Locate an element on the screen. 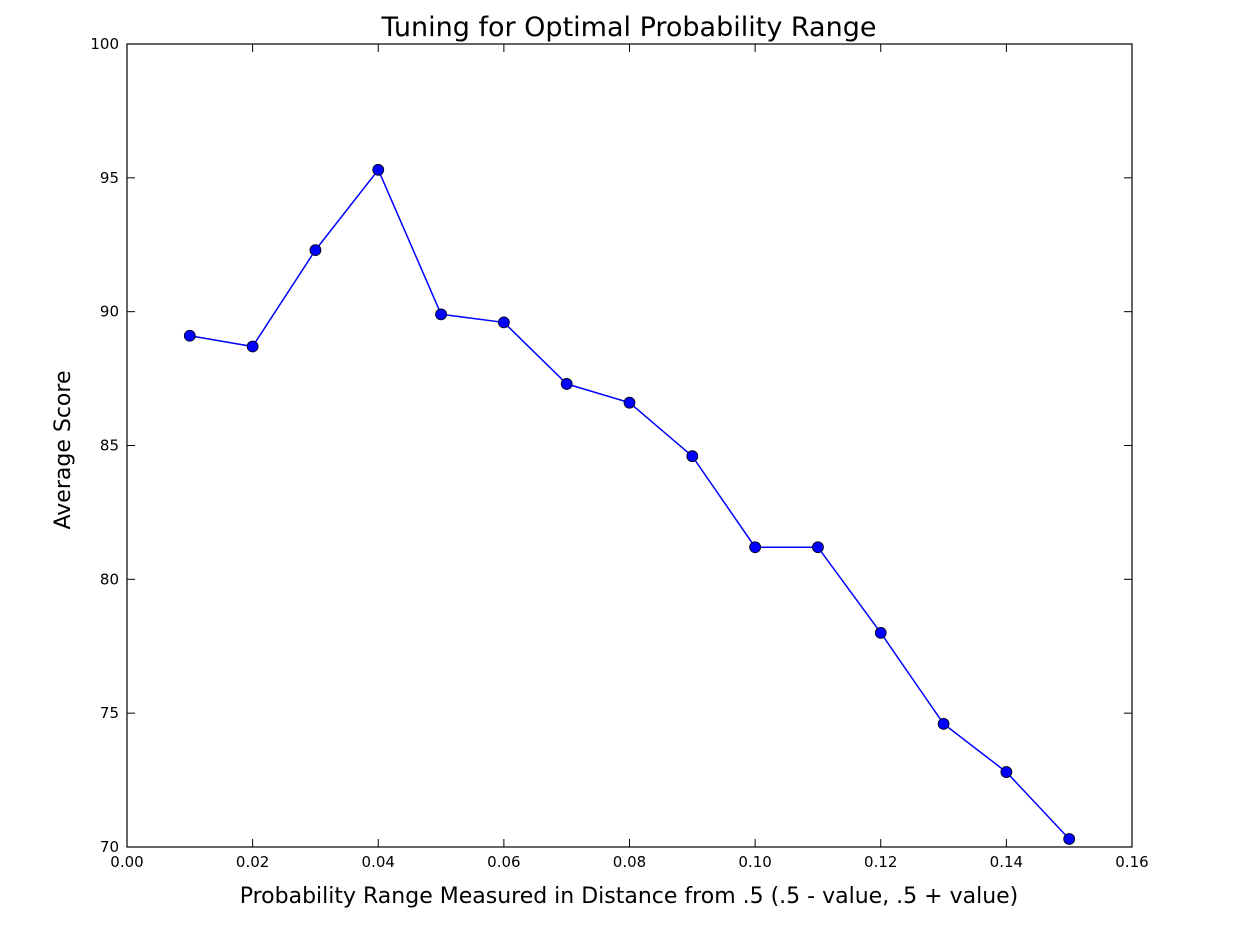  chart-title: Tuning for Optimal Probability Range is located at coordinates (629, 27).